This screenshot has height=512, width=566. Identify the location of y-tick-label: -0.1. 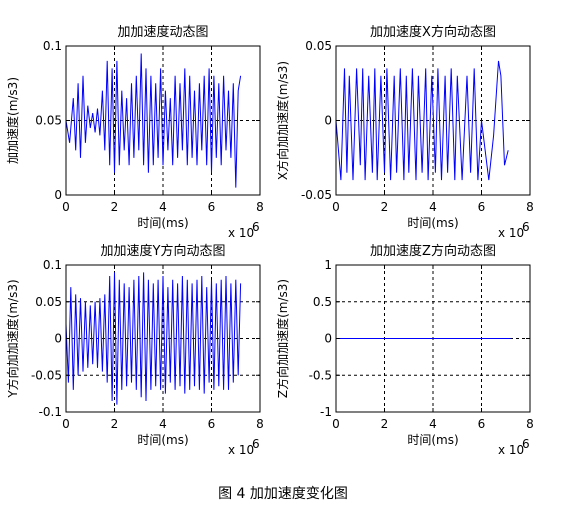
(50, 412).